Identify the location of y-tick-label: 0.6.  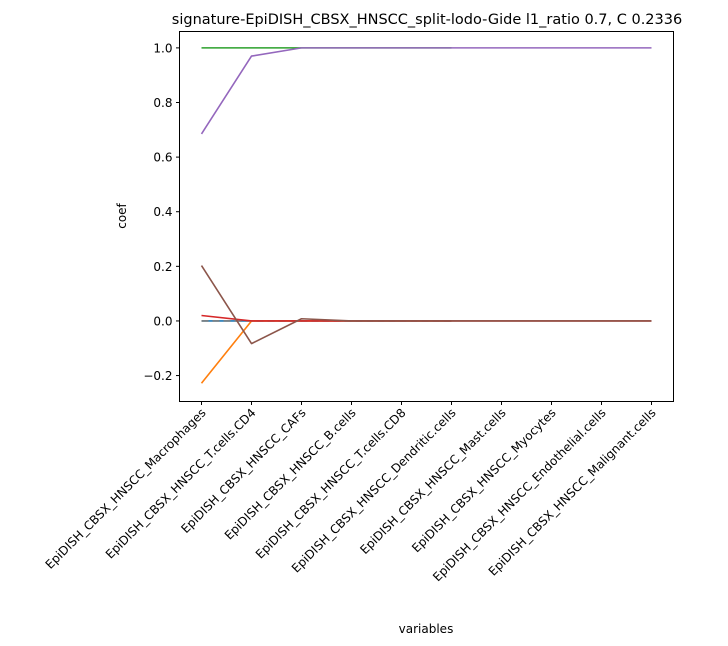
(162, 158).